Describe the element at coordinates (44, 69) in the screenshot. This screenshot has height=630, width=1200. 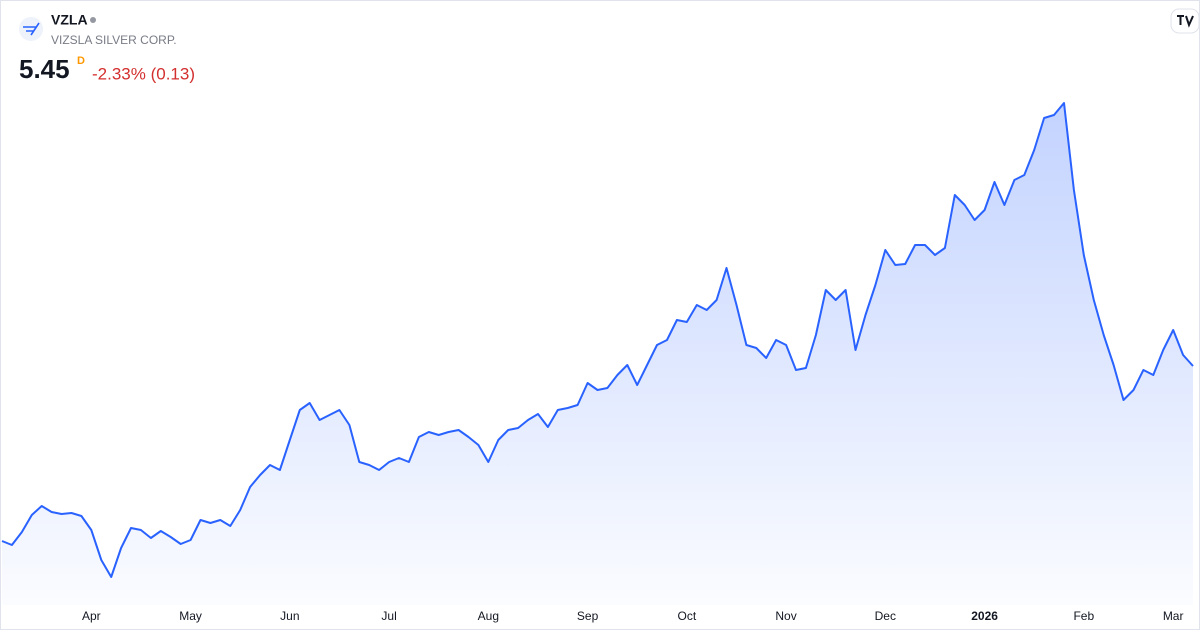
I see `price: 5.45` at that location.